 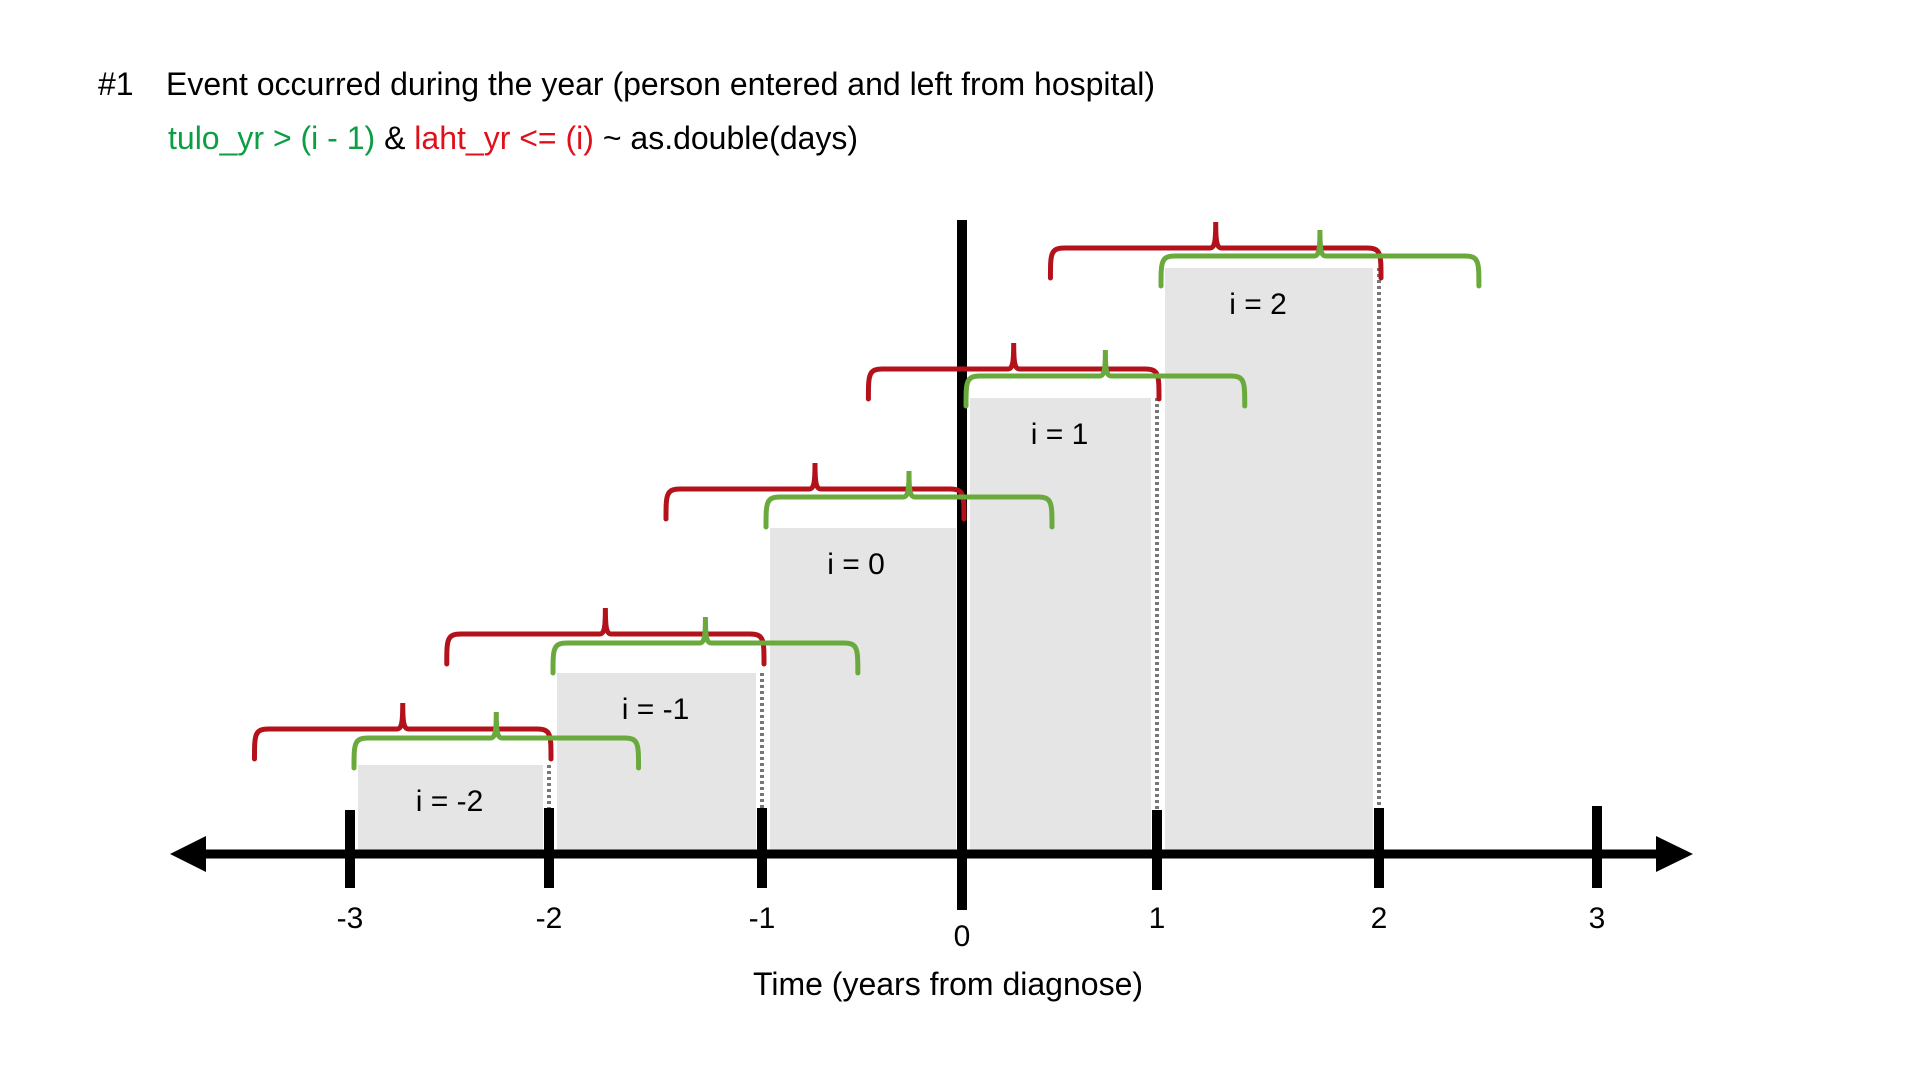 I want to click on tick-label: -2, so click(x=549, y=918).